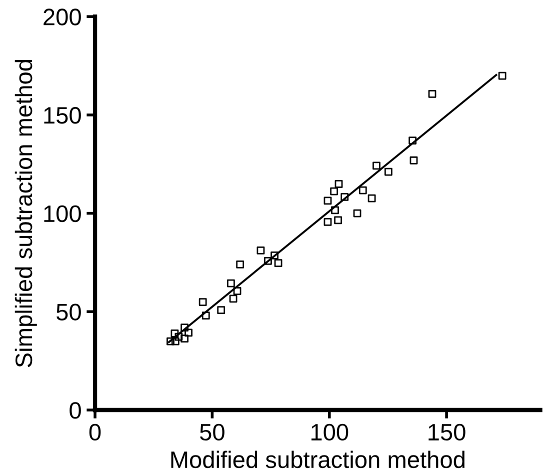  What do you see at coordinates (329, 432) in the screenshot?
I see `x-tick-label: 100` at bounding box center [329, 432].